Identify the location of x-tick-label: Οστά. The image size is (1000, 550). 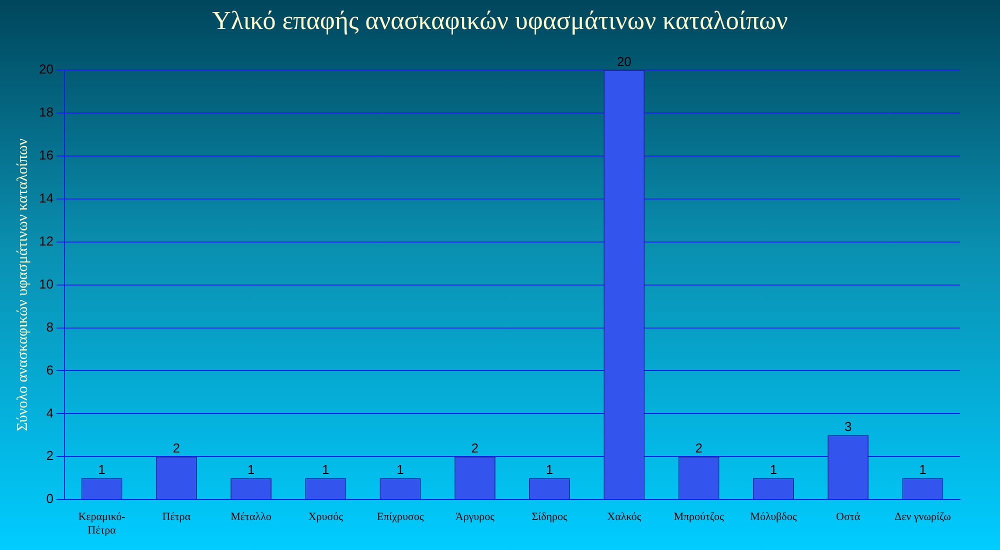
(848, 517).